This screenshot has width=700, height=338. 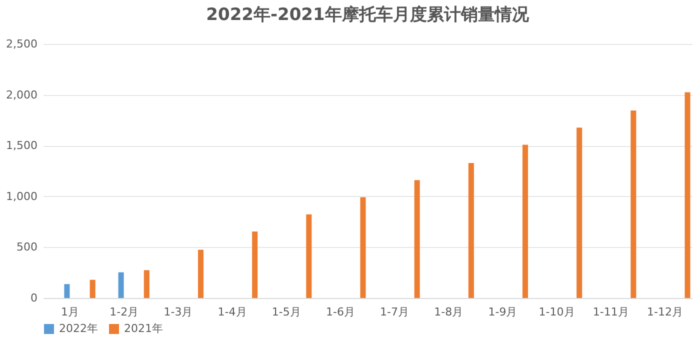 I want to click on x-tick-label: 1月, so click(x=70, y=312).